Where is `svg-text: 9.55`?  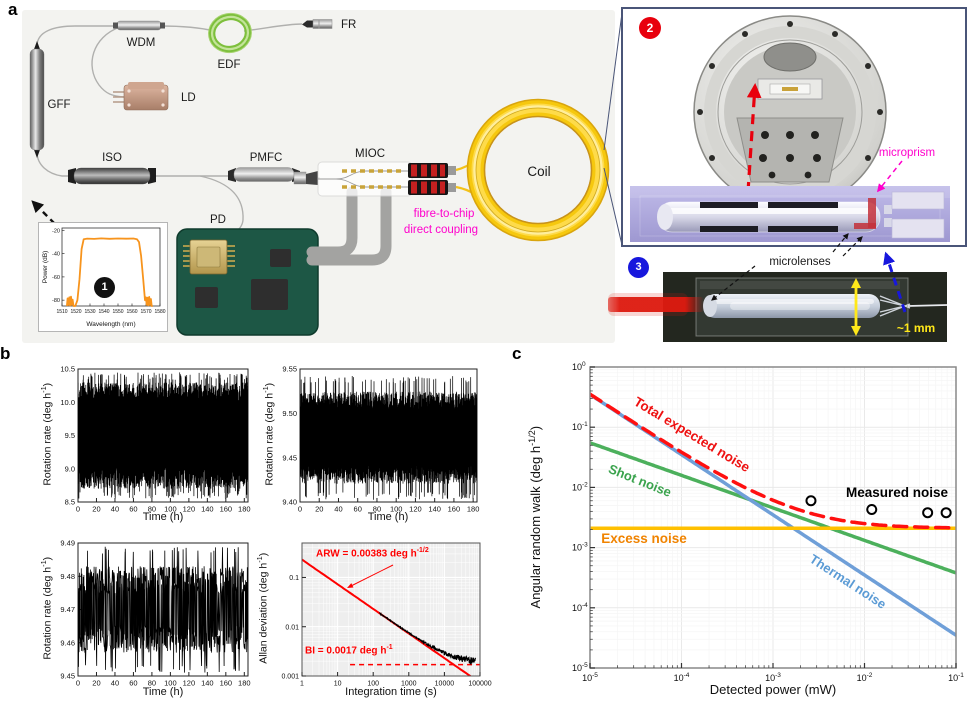 svg-text: 9.55 is located at coordinates (289, 369).